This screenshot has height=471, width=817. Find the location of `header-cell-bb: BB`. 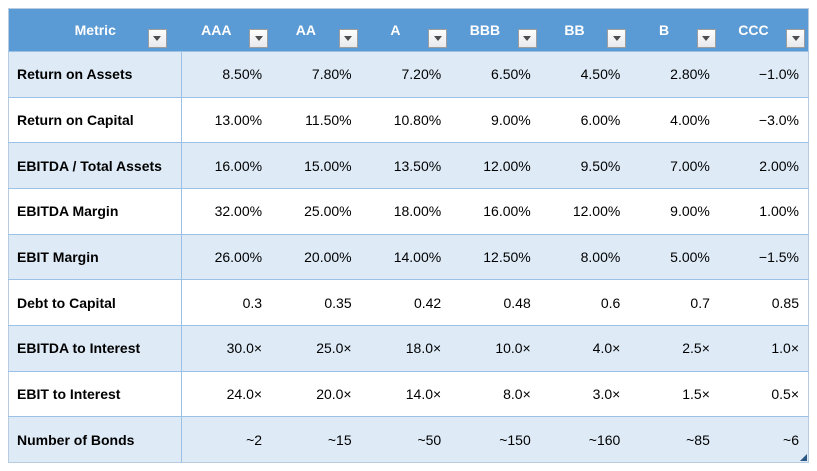

header-cell-bb: BB is located at coordinates (584, 30).